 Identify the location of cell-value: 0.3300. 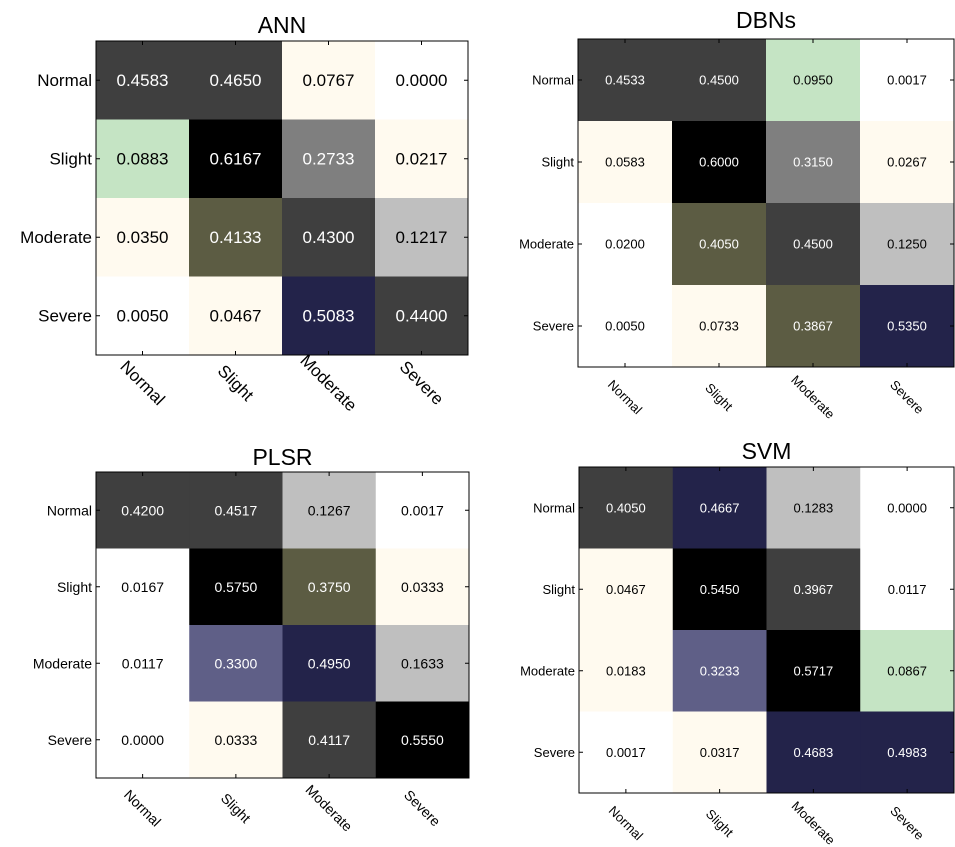
(235, 663).